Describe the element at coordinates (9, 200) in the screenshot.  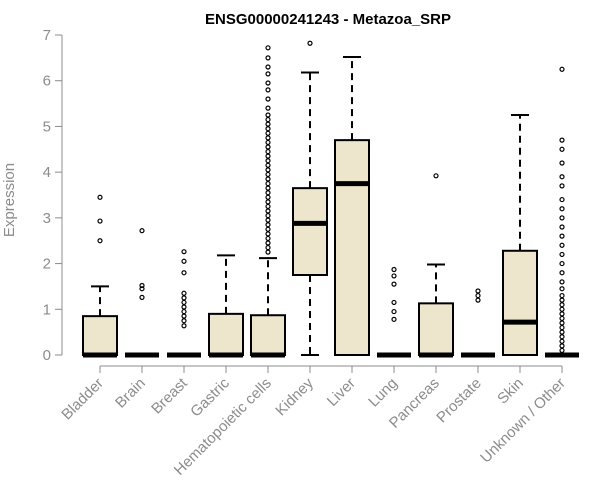
I see `y-axis-label: Expression` at that location.